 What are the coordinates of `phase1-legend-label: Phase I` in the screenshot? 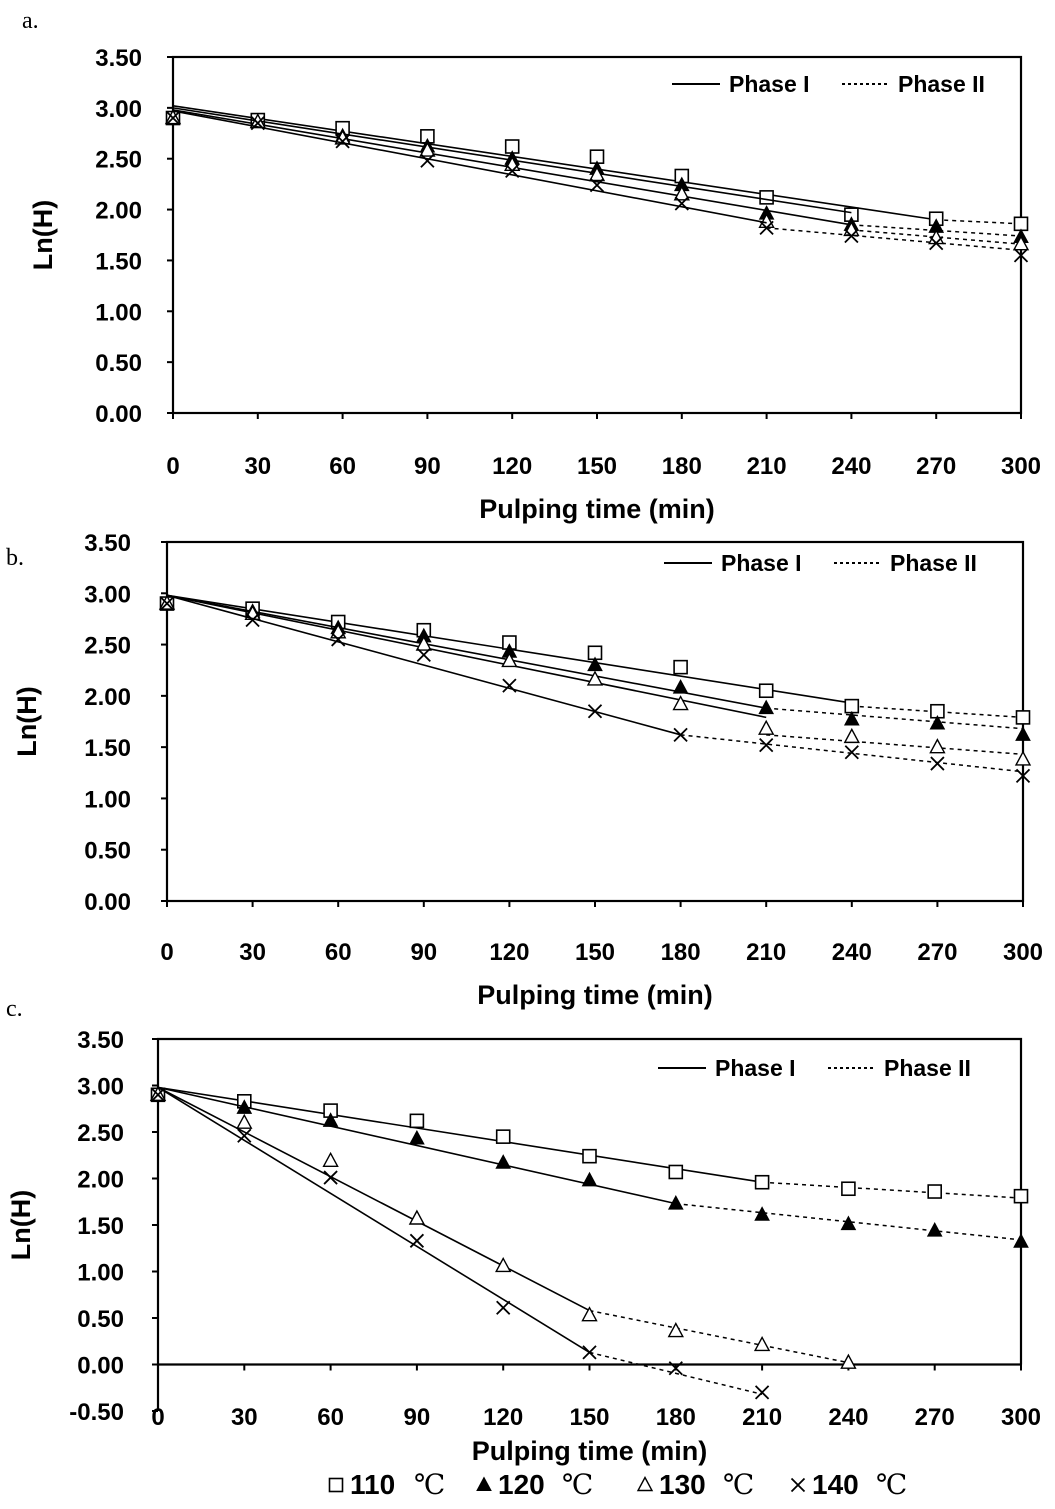 It's located at (769, 84).